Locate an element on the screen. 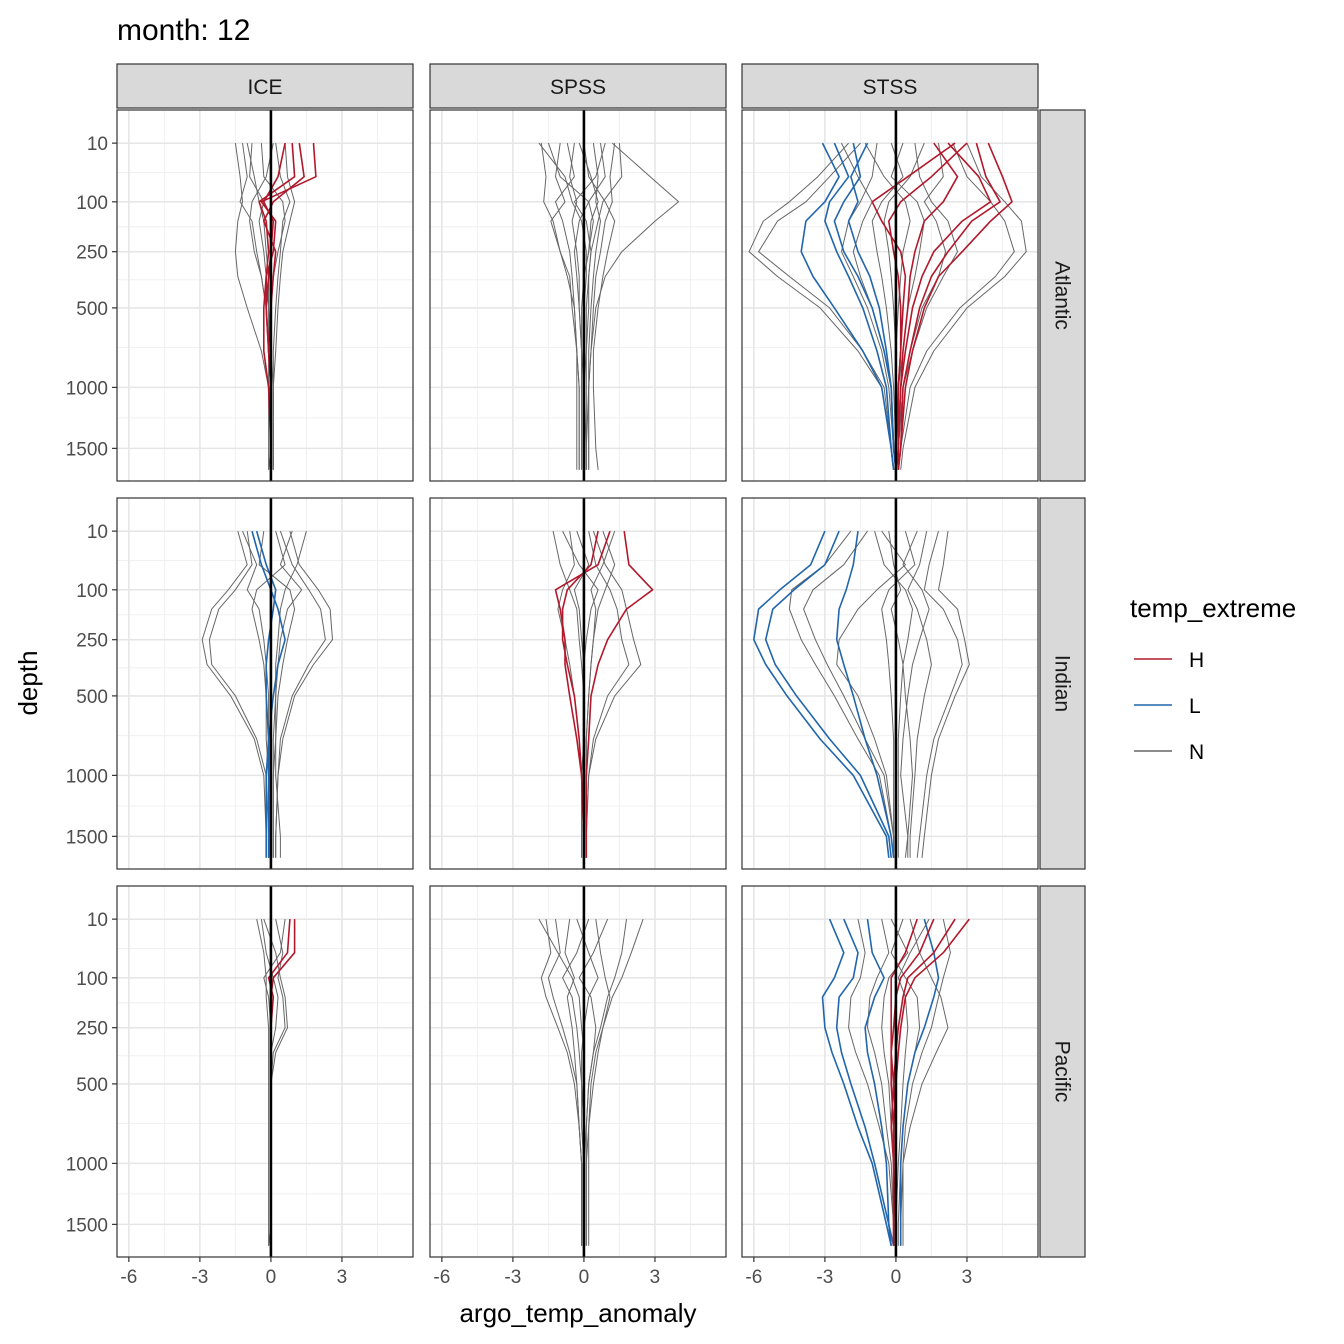 This screenshot has width=1344, height=1344. panel-atlantic-ice: 10 100 250 500 1000 1500 is located at coordinates (240, 295).